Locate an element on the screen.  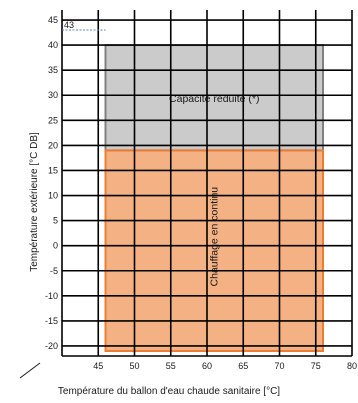
x-tick-label: 65 is located at coordinates (243, 366).